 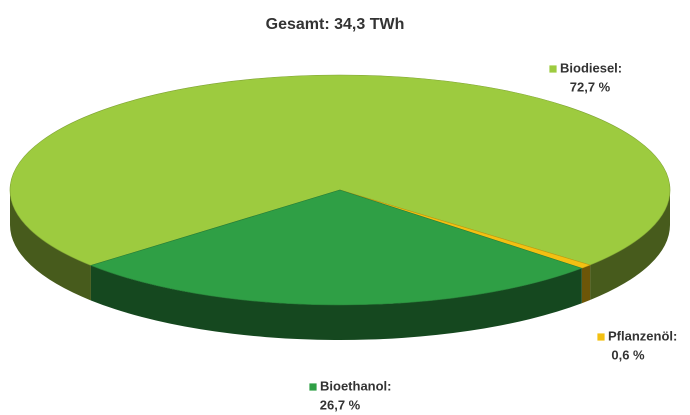 I want to click on slice-value-label: 72,7 %, so click(x=590, y=86).